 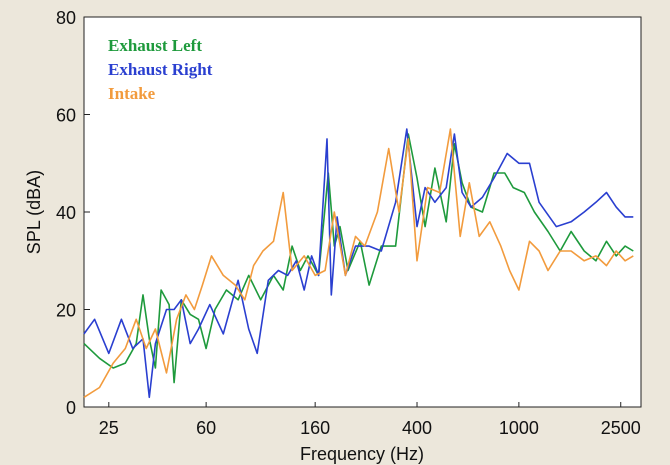 I want to click on x-tick-label: 2500, so click(x=621, y=428).